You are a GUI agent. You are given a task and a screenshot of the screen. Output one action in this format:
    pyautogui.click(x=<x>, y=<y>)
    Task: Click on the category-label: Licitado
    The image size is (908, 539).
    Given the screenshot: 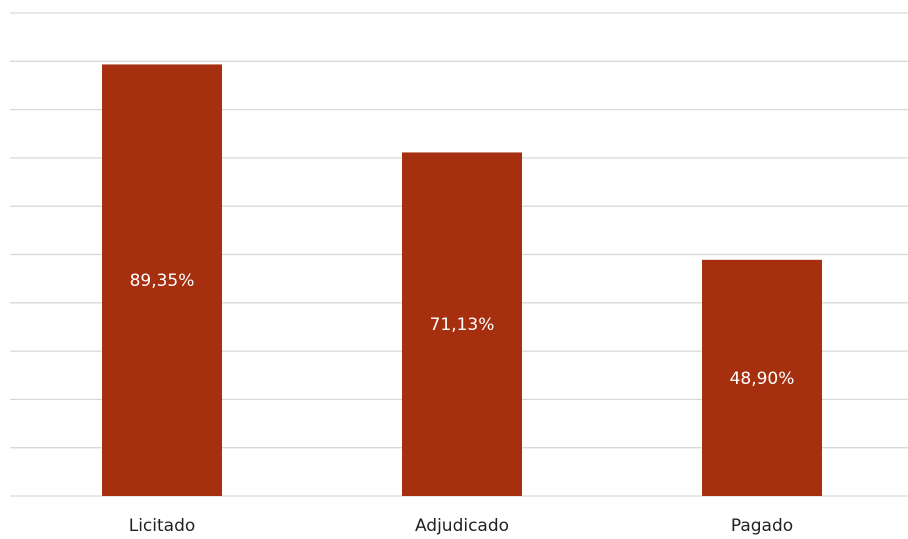 What is the action you would take?
    pyautogui.click(x=162, y=526)
    